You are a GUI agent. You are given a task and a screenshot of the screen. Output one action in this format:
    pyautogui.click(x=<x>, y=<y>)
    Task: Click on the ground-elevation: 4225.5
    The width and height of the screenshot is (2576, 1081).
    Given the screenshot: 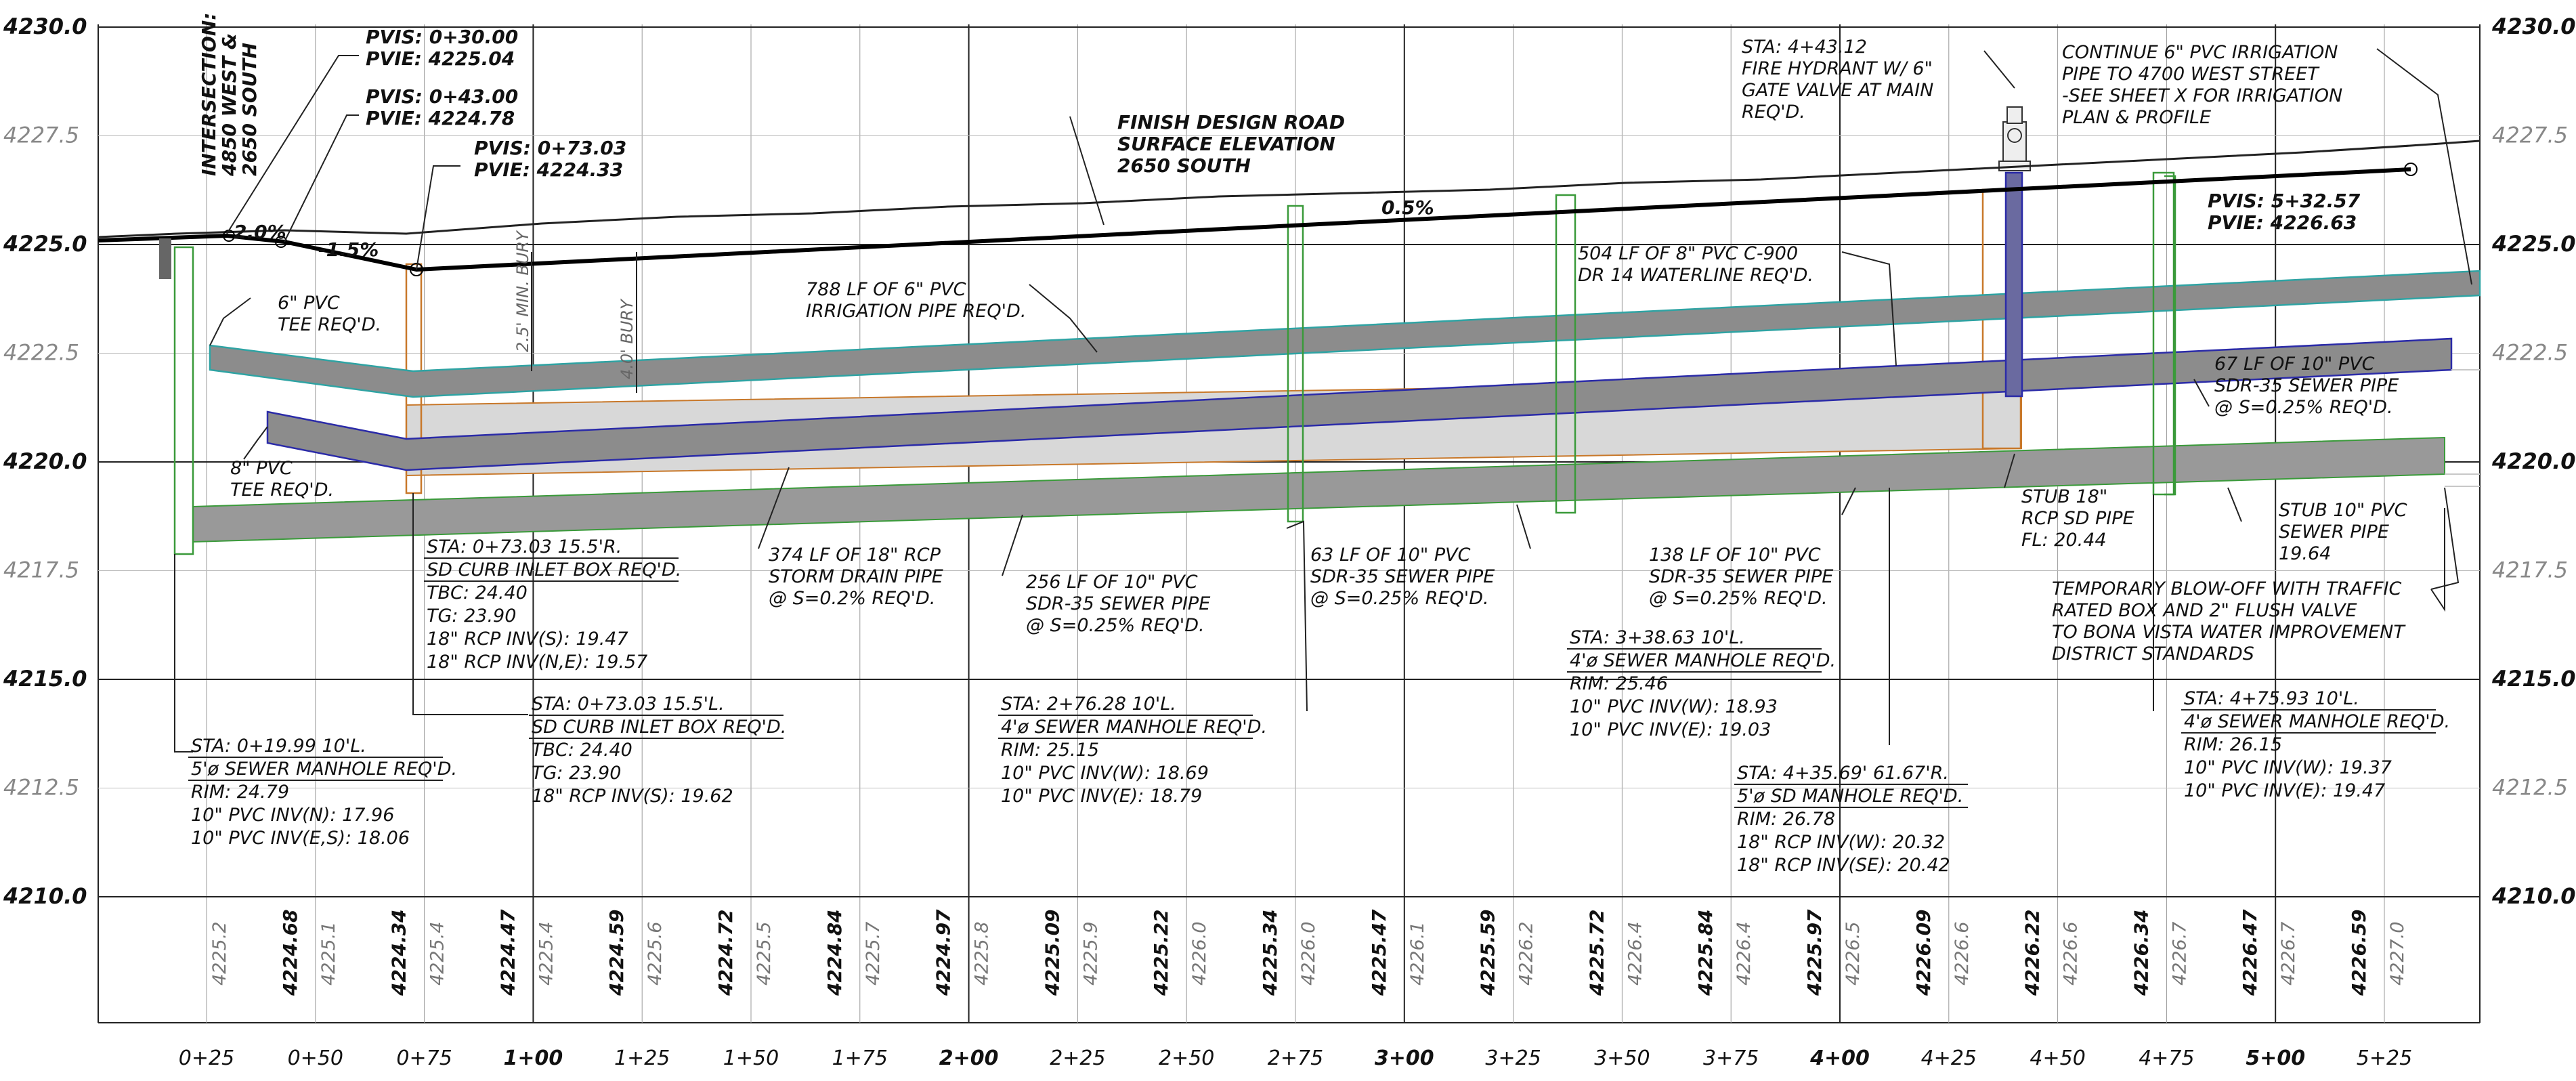 What is the action you would take?
    pyautogui.click(x=764, y=953)
    